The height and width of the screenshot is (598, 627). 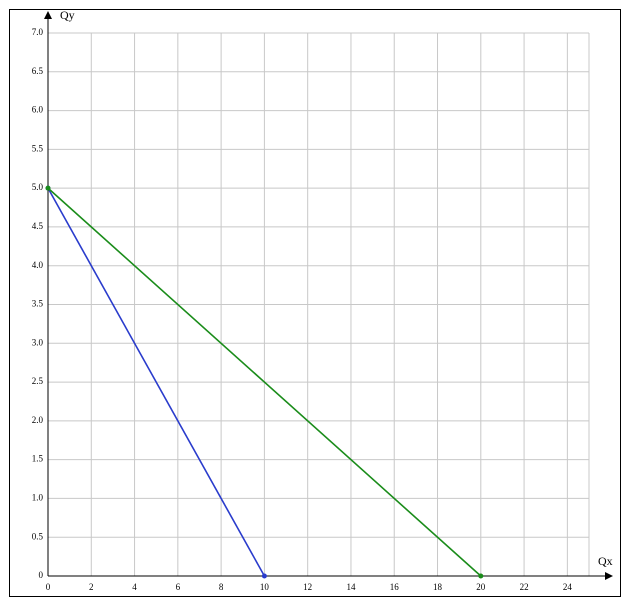 What do you see at coordinates (38, 304) in the screenshot?
I see `y-tick-label: 3.5` at bounding box center [38, 304].